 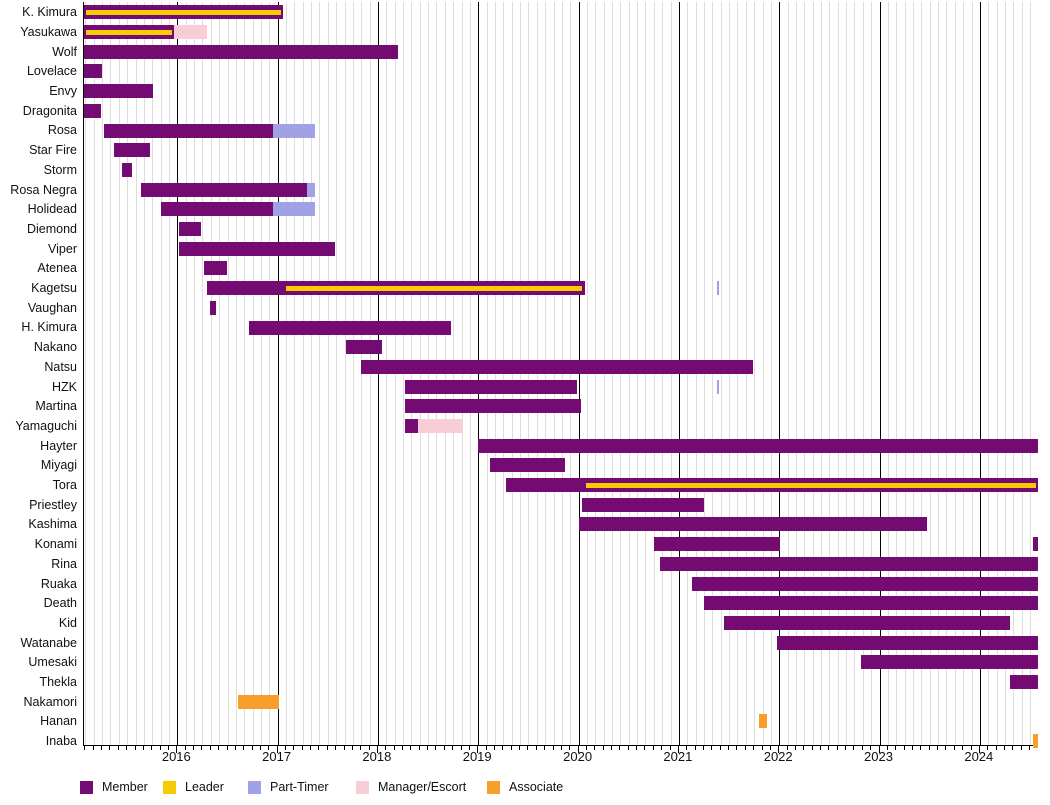 I want to click on row-label: Diemond, so click(x=51, y=228).